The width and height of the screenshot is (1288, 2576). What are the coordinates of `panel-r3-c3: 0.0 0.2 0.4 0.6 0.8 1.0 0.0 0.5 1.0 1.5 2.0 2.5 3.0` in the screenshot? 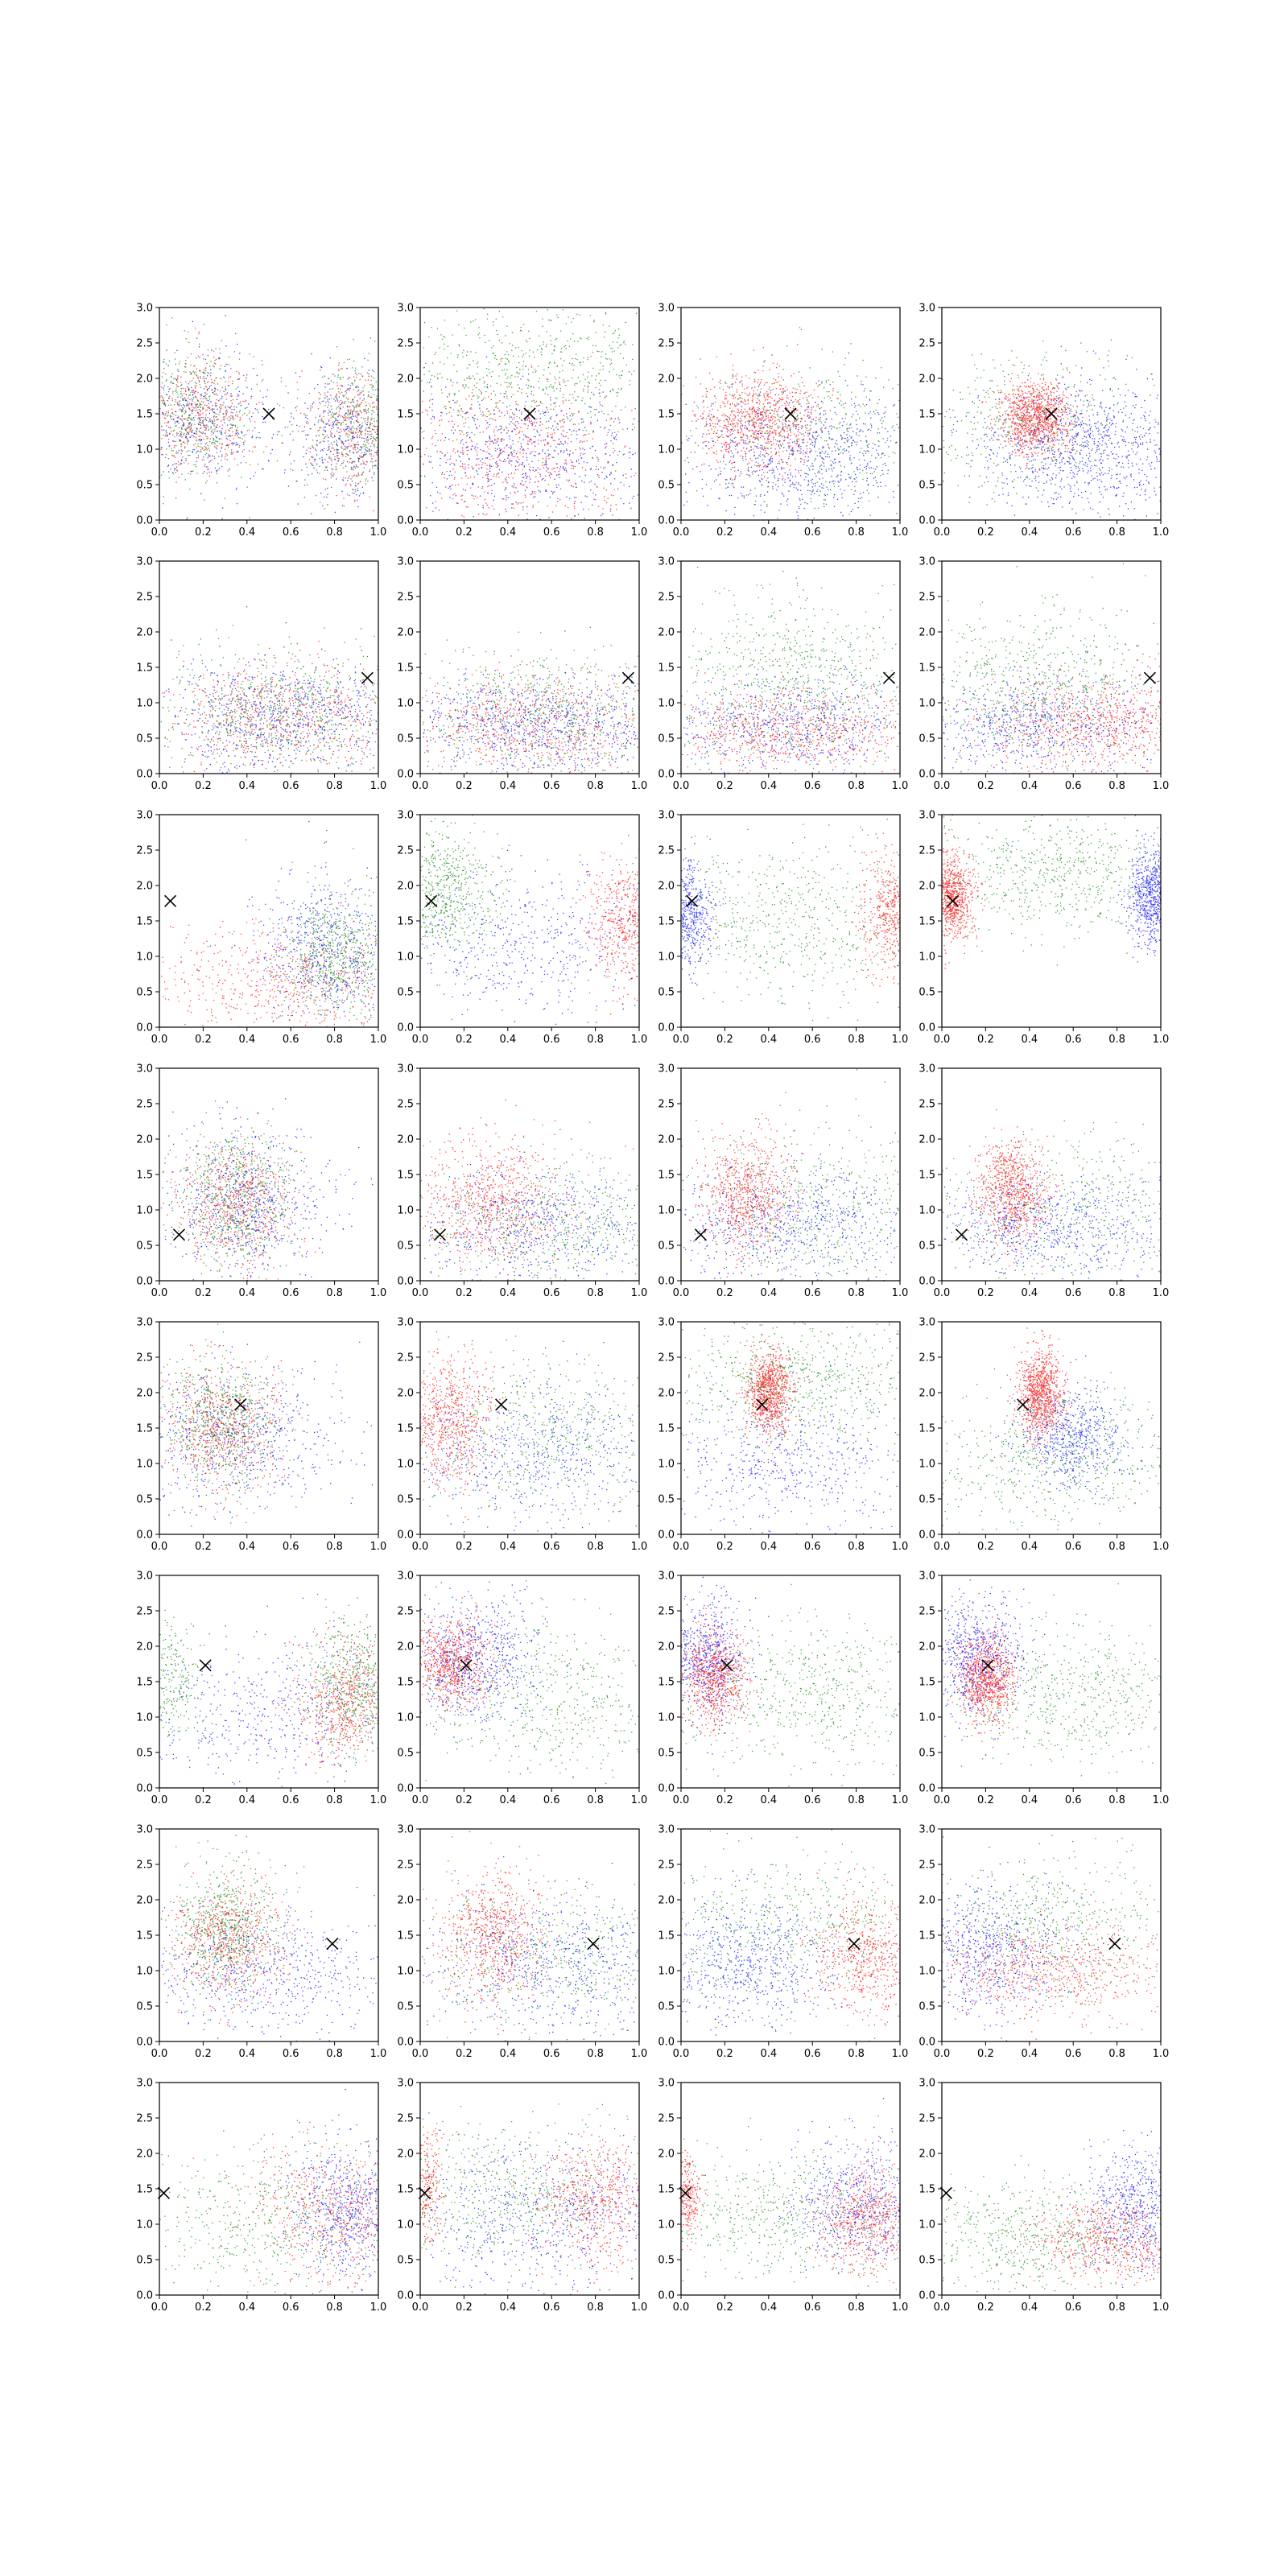 It's located at (1044, 1181).